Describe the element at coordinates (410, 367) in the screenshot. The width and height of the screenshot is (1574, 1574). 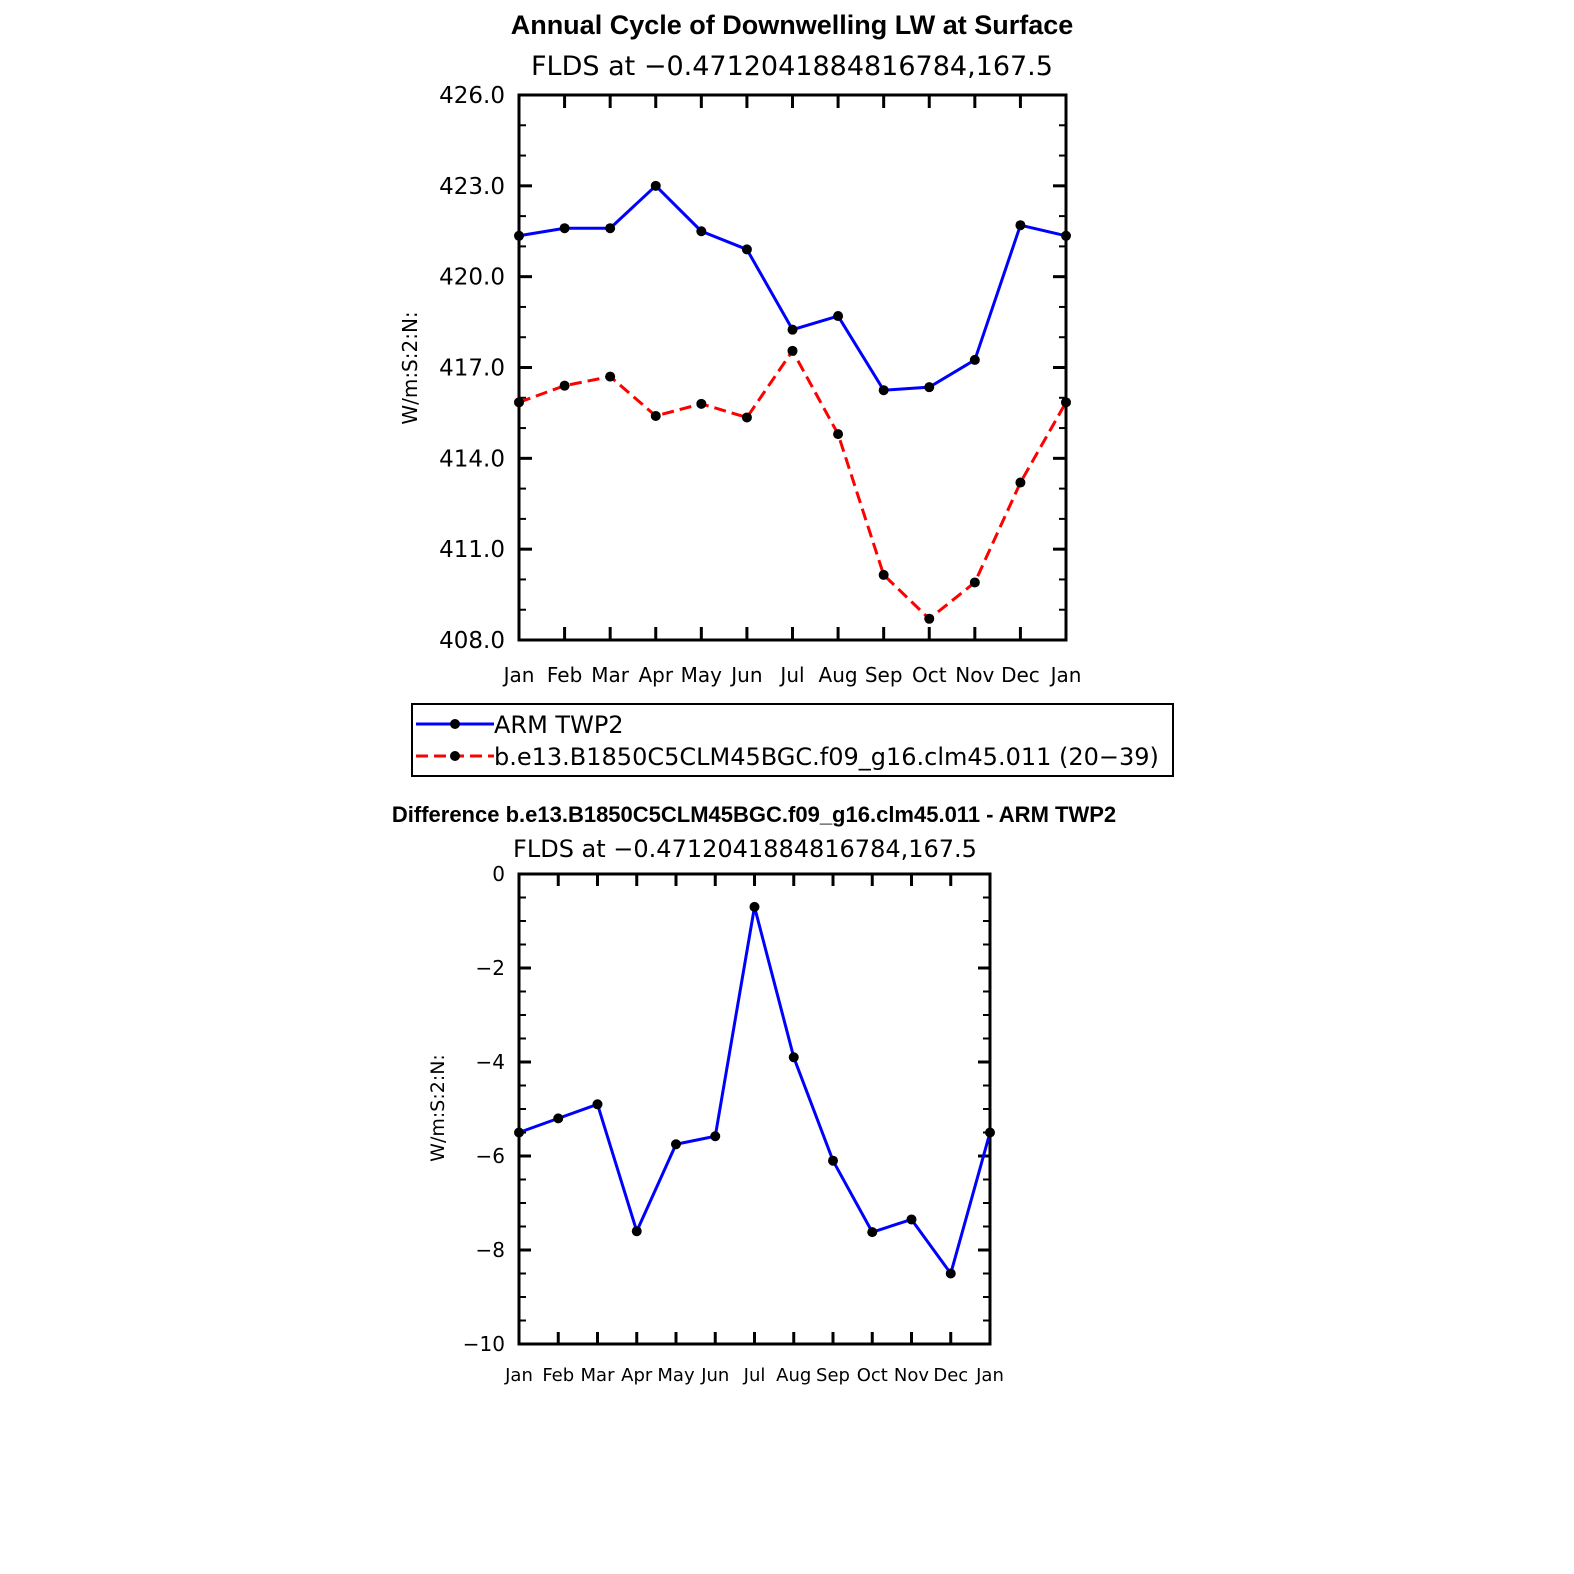
I see `top-chart-y-axis-label: W/m:S:2:N:` at that location.